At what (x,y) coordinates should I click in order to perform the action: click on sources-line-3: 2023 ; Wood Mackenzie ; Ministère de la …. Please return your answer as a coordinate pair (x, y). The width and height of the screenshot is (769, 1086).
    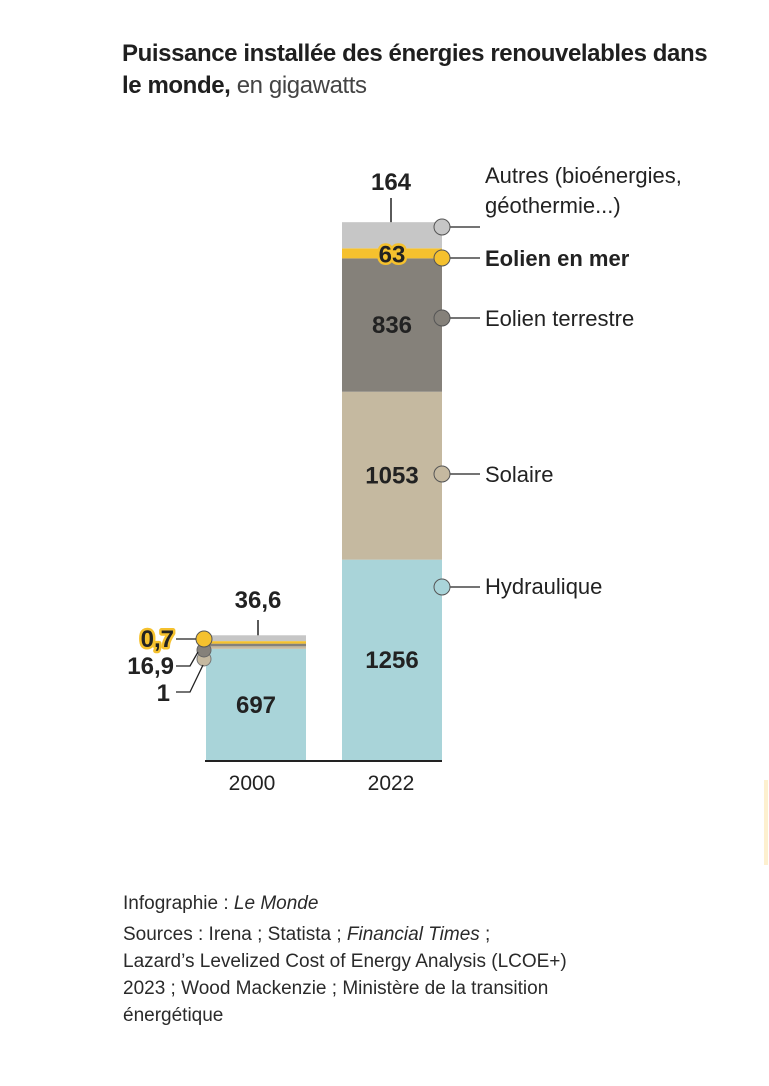
    Looking at the image, I should click on (336, 988).